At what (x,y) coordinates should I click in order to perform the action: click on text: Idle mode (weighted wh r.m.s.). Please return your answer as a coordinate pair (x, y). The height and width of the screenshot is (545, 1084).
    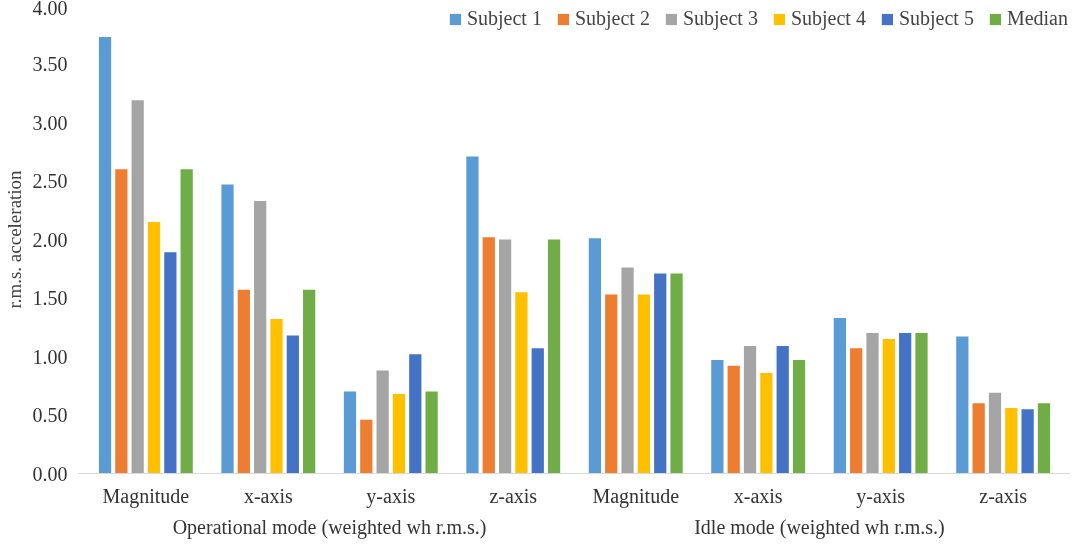
    Looking at the image, I should click on (819, 527).